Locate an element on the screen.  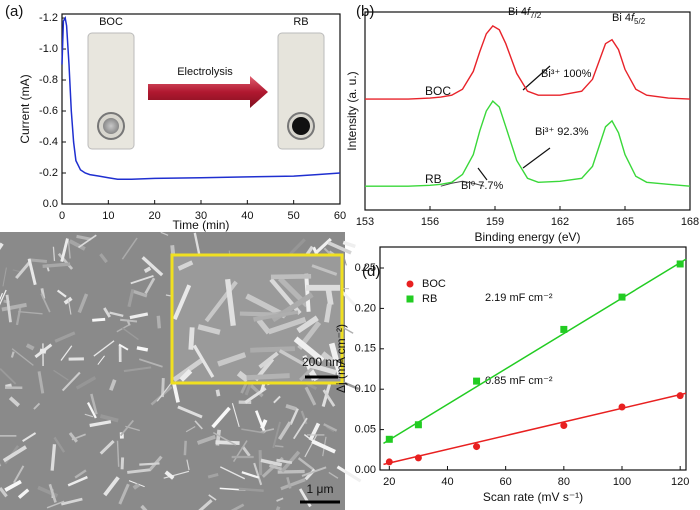
annotation-sub: 5/2 is located at coordinates (640, 21).